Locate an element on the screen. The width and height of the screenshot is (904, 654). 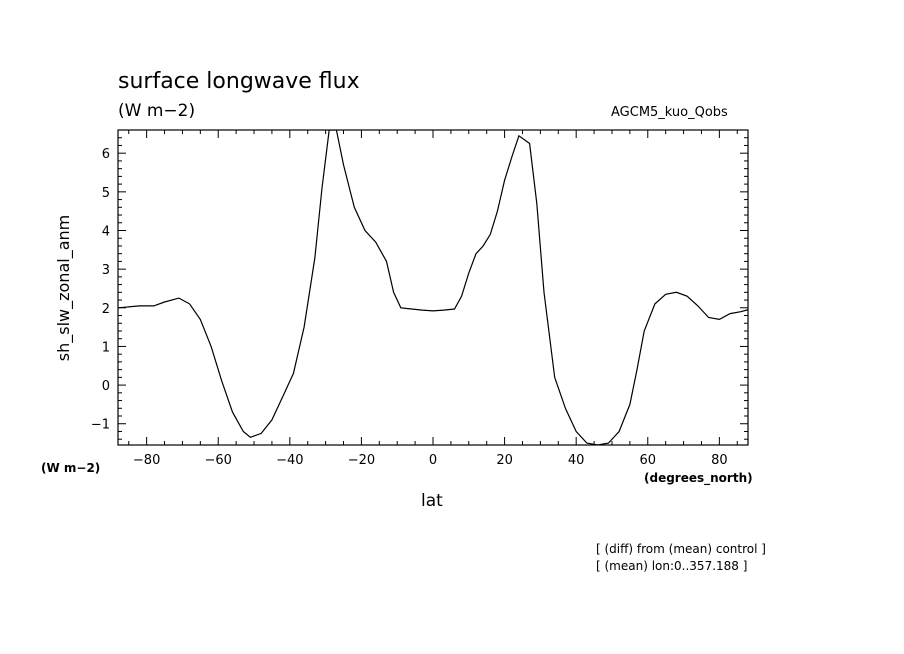
y-tick-label: 6 is located at coordinates (106, 154).